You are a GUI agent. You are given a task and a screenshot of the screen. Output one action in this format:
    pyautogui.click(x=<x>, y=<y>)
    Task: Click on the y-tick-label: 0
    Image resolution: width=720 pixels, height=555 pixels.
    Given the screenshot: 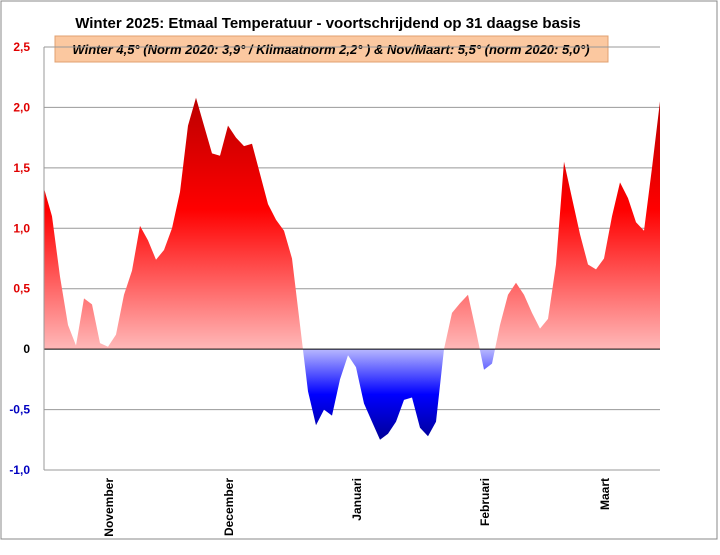 What is the action you would take?
    pyautogui.click(x=26, y=349)
    